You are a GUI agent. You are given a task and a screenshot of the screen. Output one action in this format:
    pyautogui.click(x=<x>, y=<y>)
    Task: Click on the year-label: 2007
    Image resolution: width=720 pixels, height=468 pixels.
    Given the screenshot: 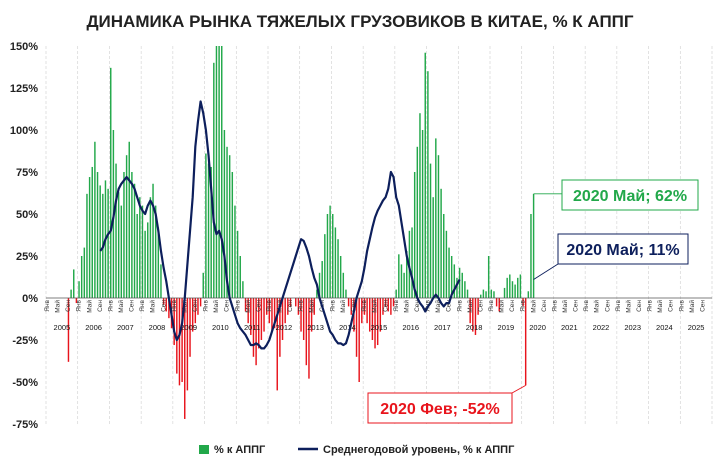 What is the action you would take?
    pyautogui.click(x=125, y=327)
    